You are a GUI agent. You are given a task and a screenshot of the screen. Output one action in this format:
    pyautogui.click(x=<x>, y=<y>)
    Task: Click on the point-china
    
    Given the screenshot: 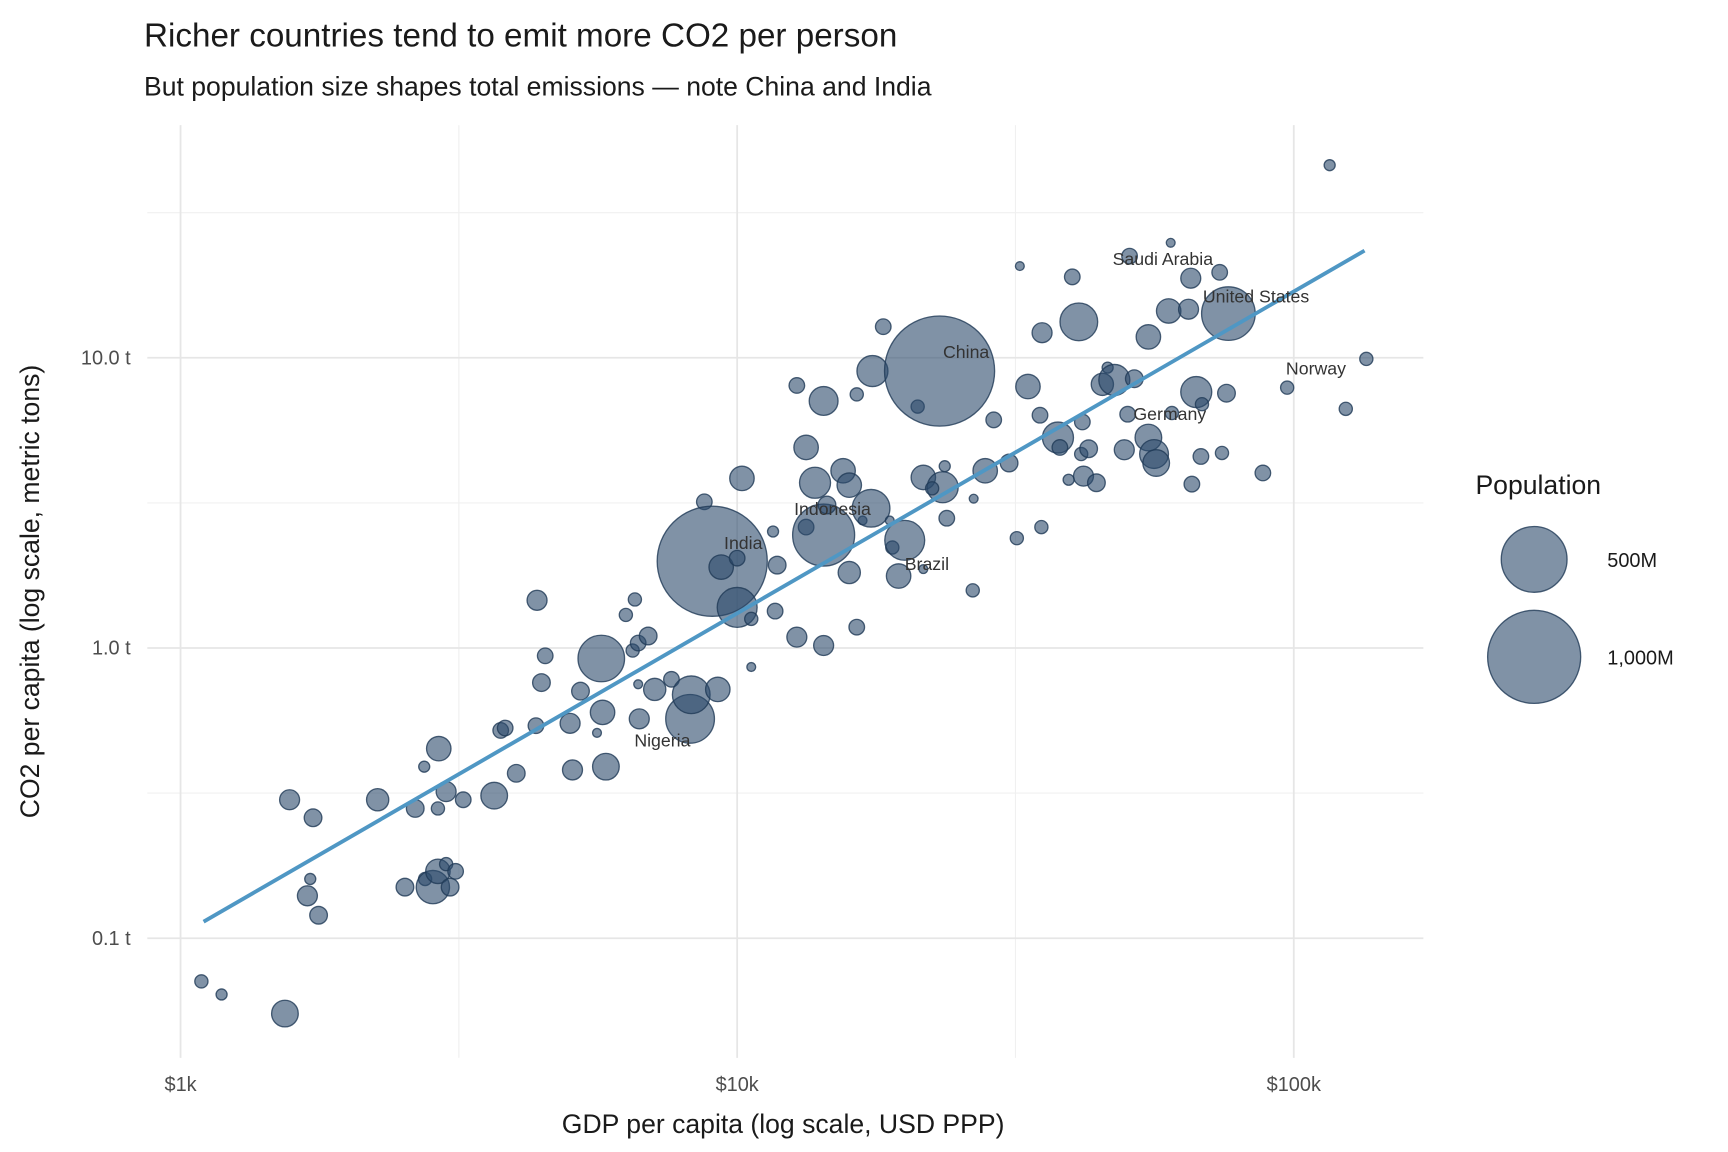 What is the action you would take?
    pyautogui.click(x=939, y=371)
    